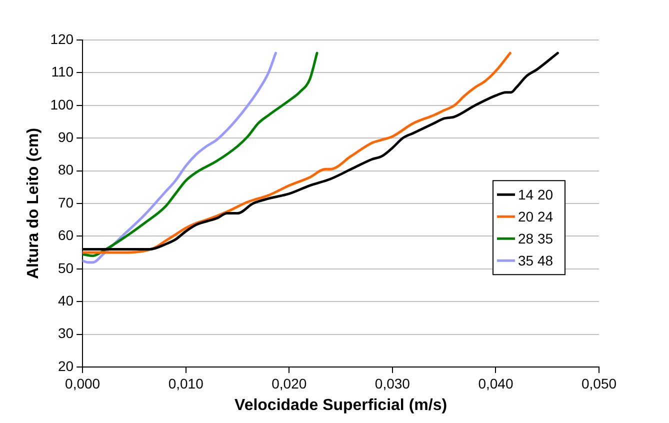  Describe the element at coordinates (62, 72) in the screenshot. I see `y-tick-label: 110` at that location.